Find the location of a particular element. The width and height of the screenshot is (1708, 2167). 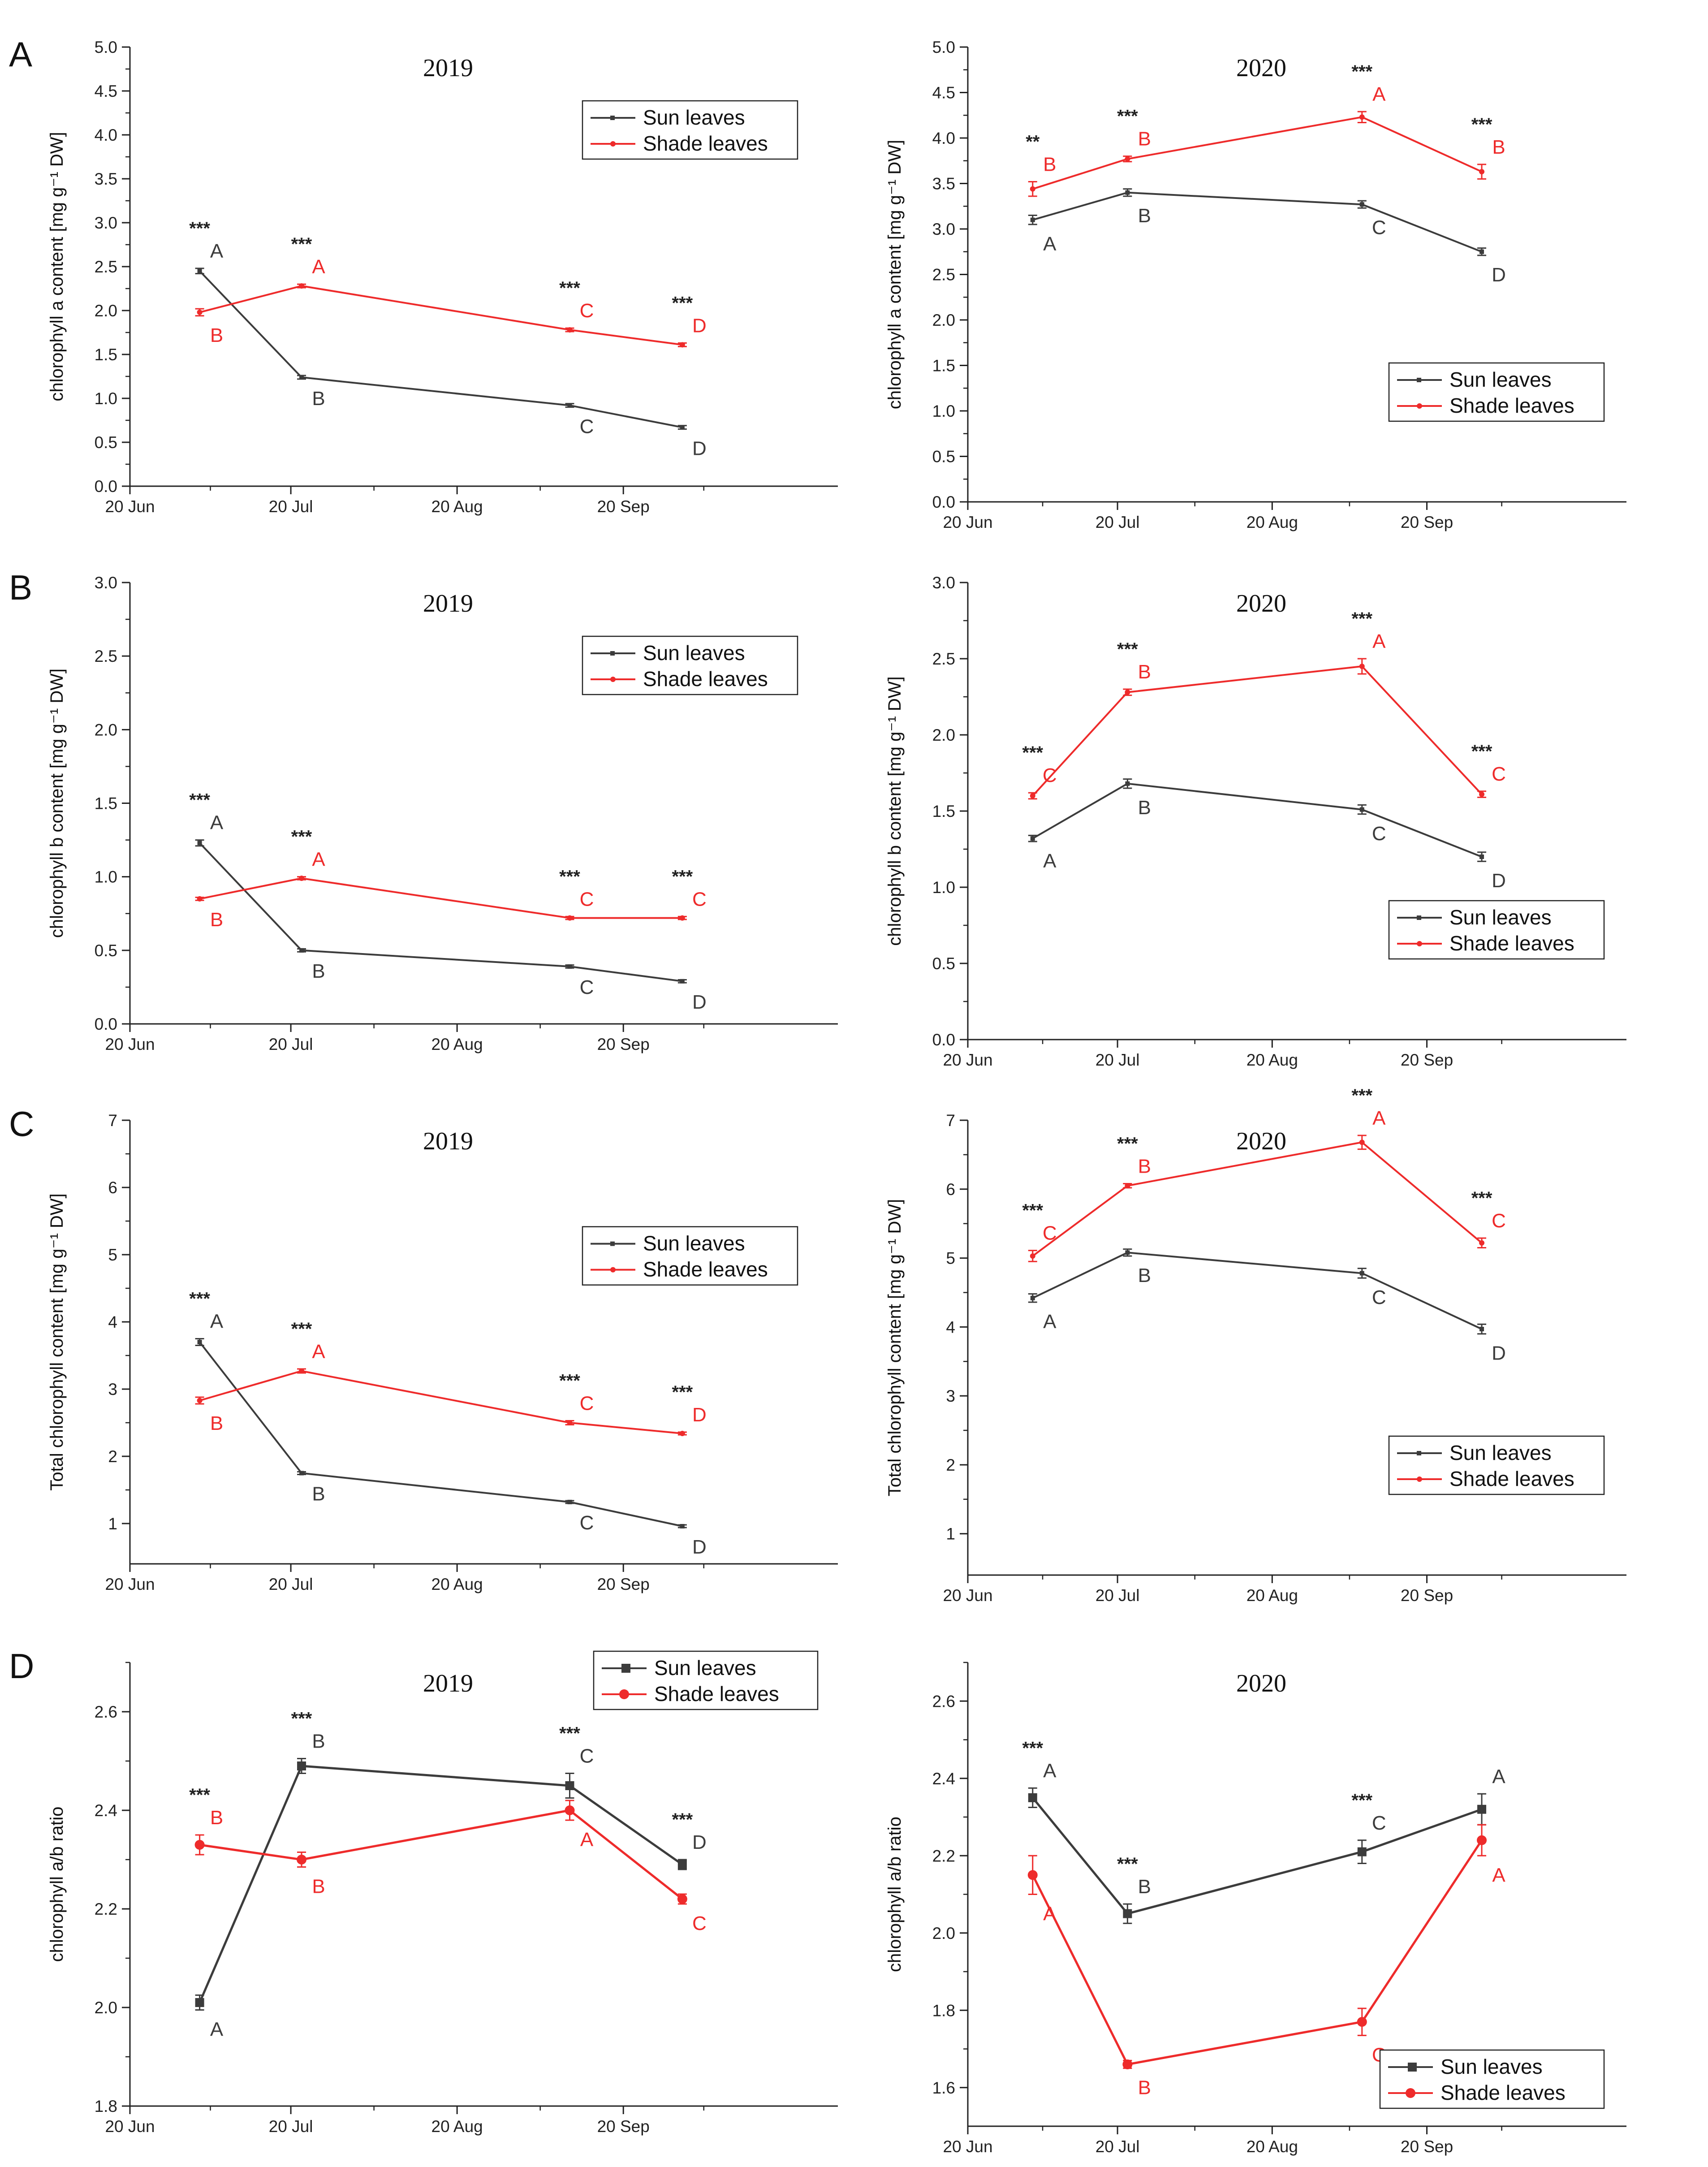

y-tick-label: 1 is located at coordinates (950, 1534).